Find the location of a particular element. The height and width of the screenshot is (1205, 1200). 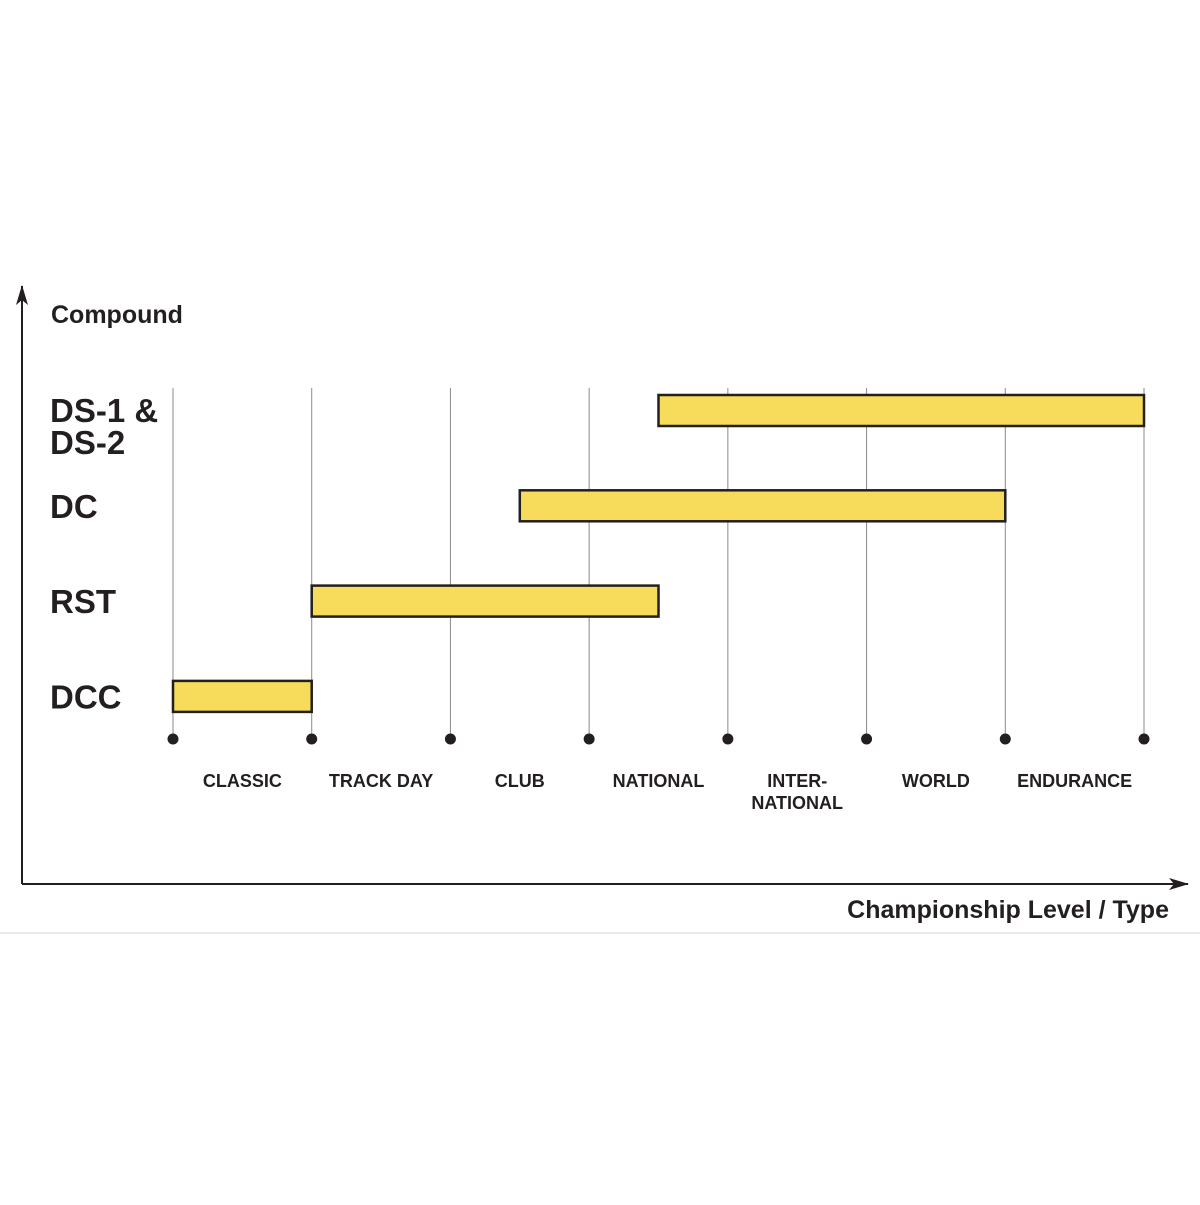

x-tick-label-line: INTER- is located at coordinates (797, 781).